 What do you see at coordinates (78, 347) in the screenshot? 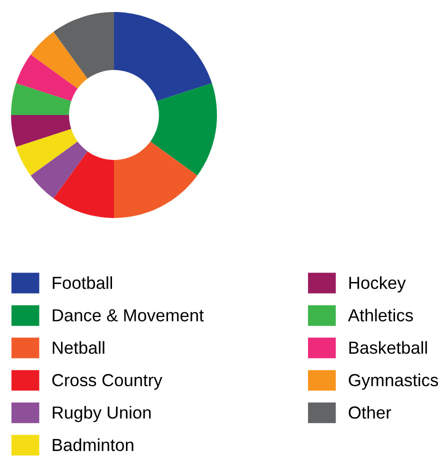
I see `legend-label: Netball` at bounding box center [78, 347].